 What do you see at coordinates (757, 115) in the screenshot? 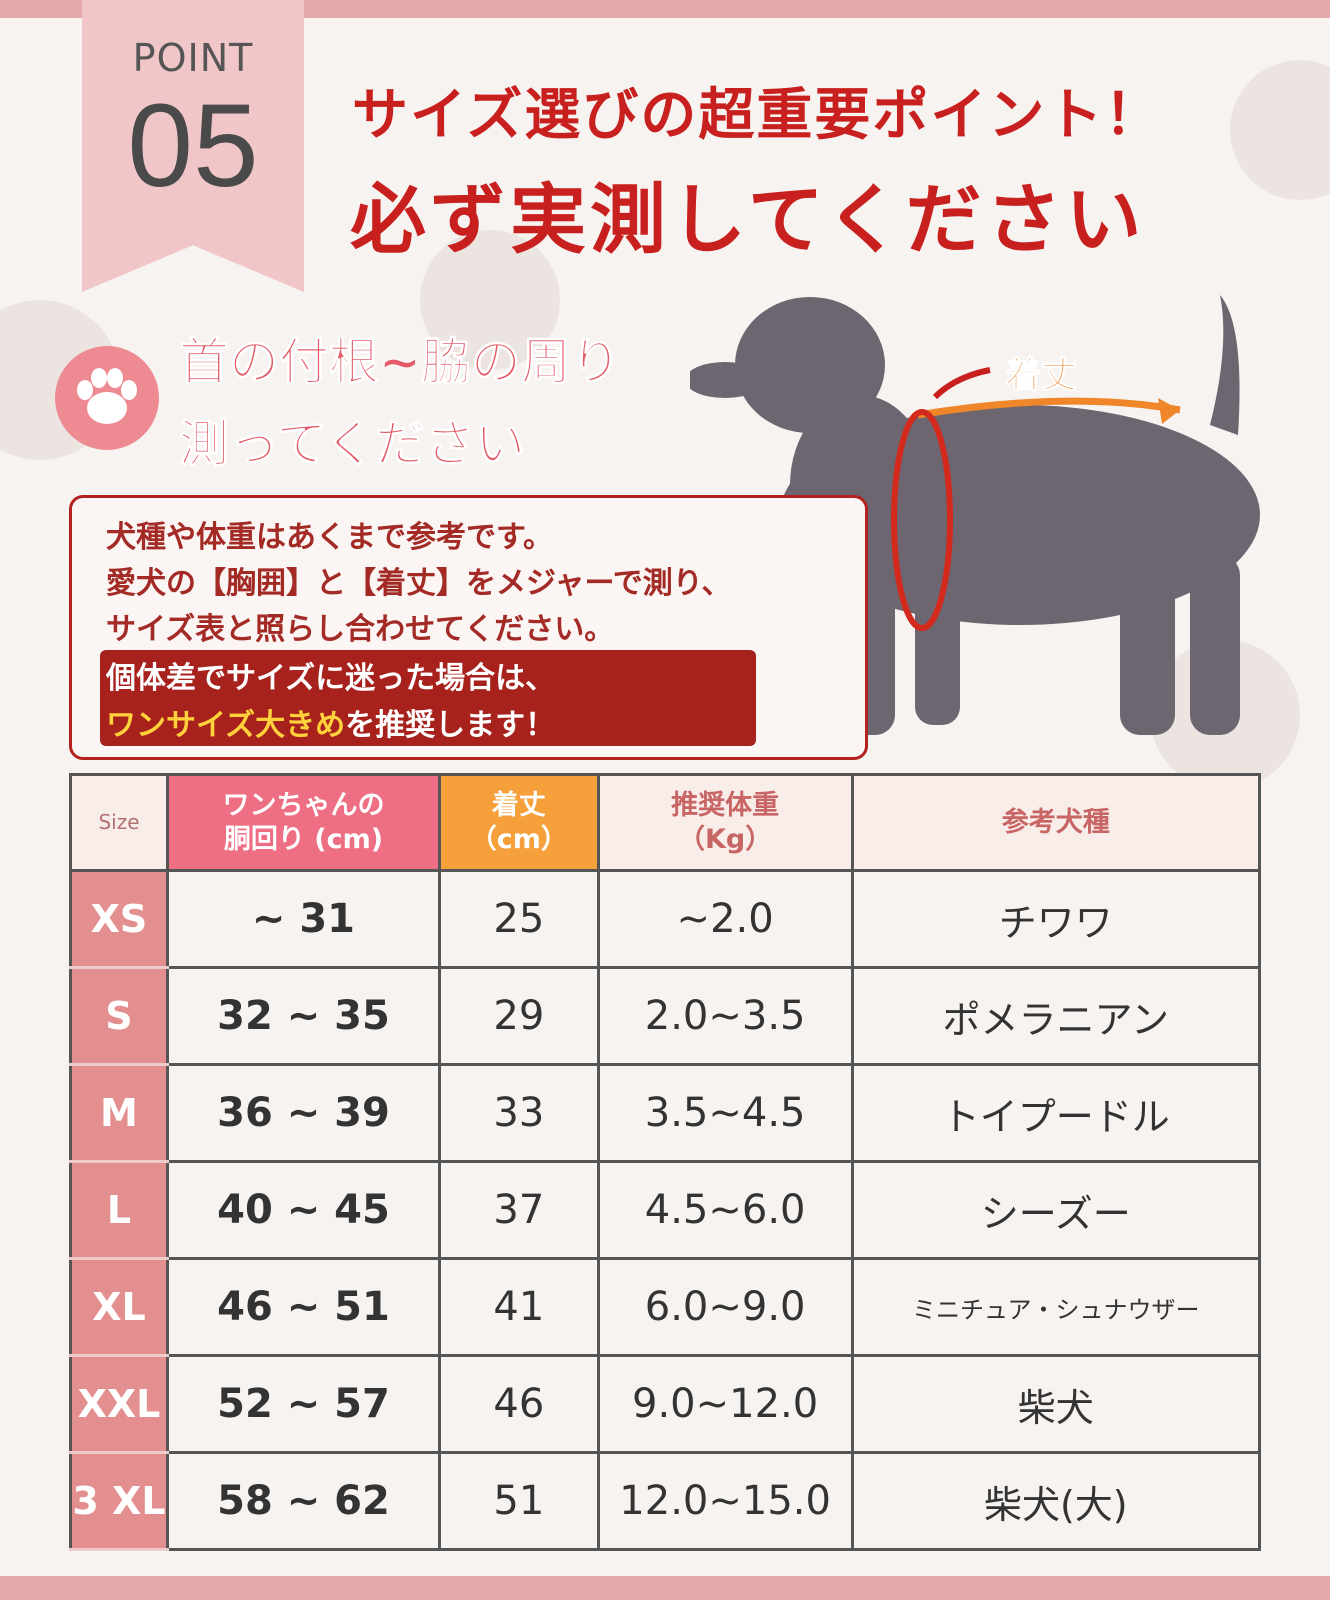
I see `headline: サイズ選びの超重要ポイント！` at bounding box center [757, 115].